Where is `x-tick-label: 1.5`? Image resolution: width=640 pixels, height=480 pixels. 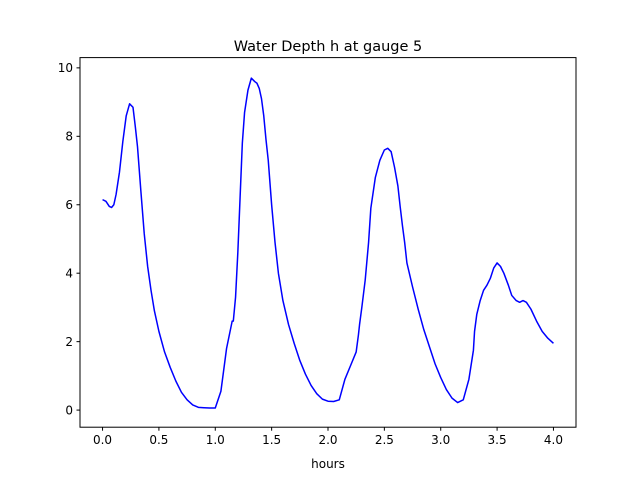 x-tick-label: 1.5 is located at coordinates (271, 440).